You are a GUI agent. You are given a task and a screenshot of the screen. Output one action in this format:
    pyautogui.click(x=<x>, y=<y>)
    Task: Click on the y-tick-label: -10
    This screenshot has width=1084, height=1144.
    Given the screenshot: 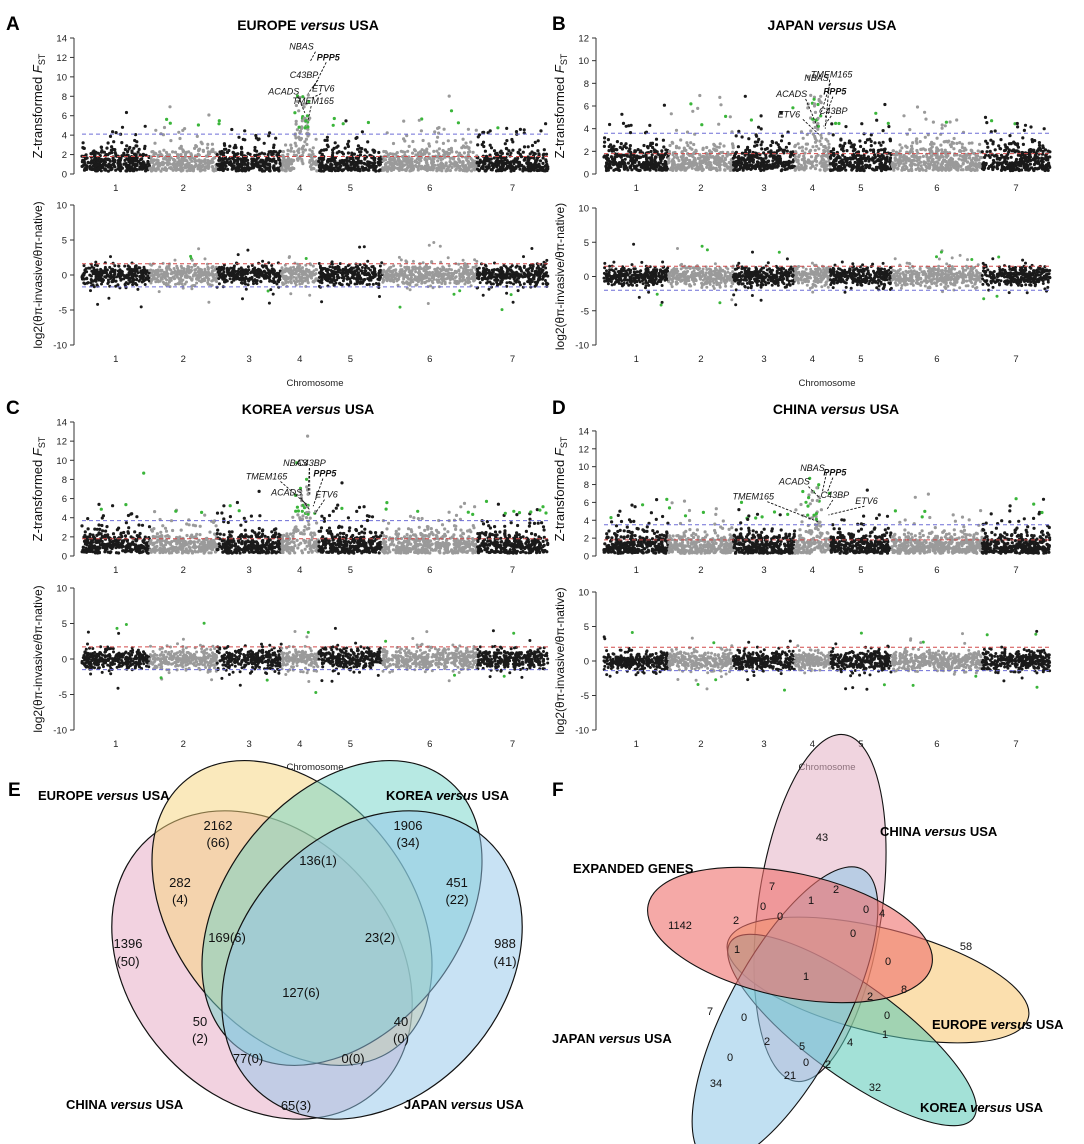 What is the action you would take?
    pyautogui.click(x=582, y=346)
    